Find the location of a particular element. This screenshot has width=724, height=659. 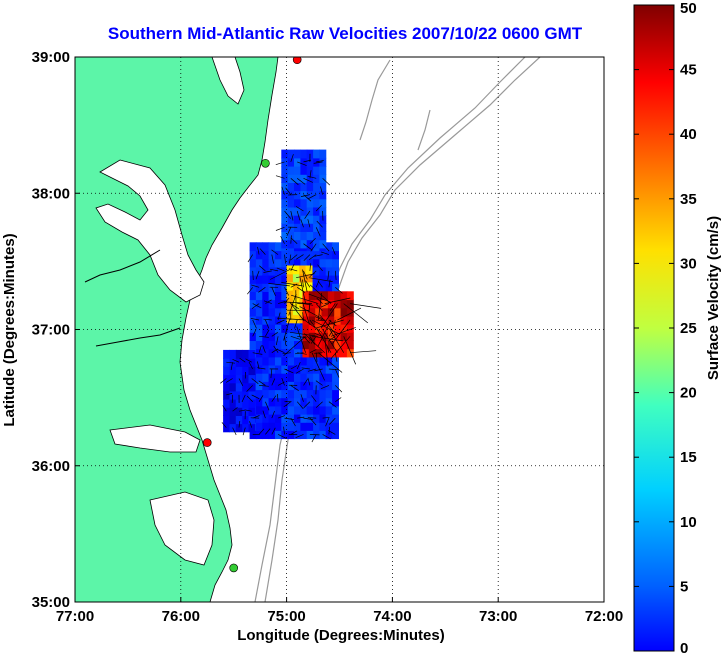

lon-tick-label: 77:00 is located at coordinates (75, 616).